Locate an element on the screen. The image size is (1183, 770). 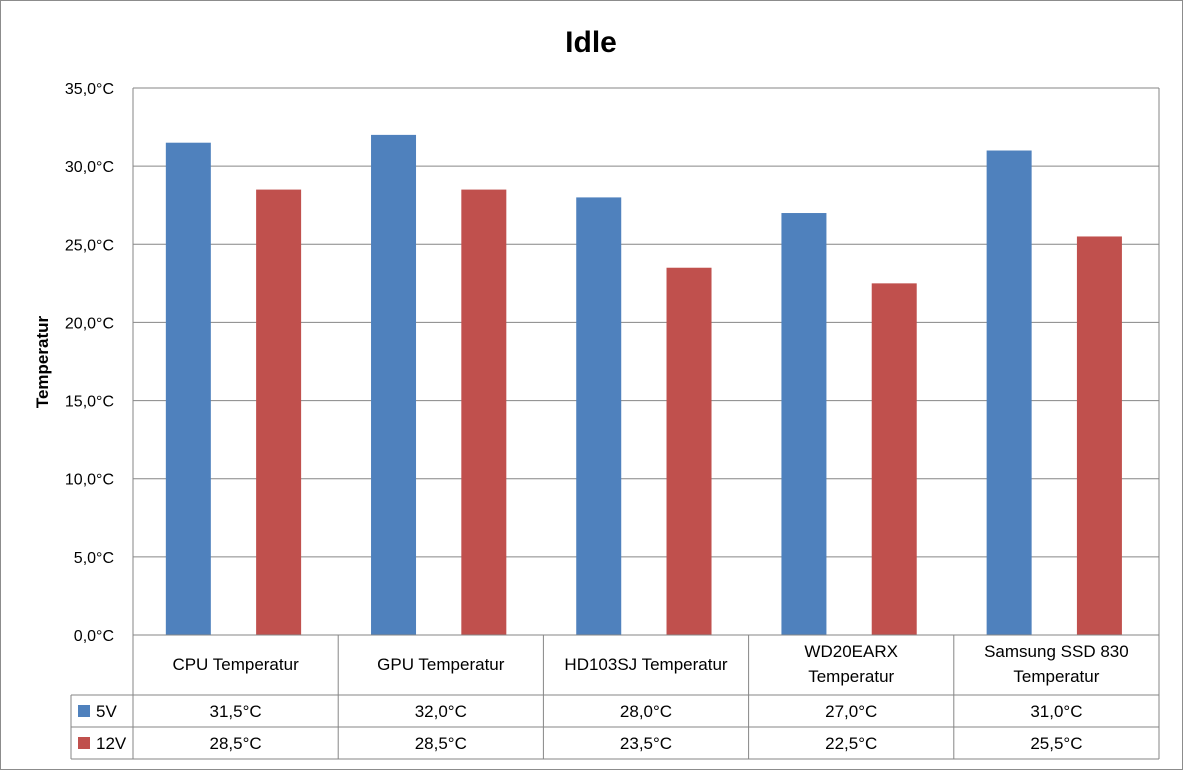
y-tick-label: 25,0°C is located at coordinates (89, 245).